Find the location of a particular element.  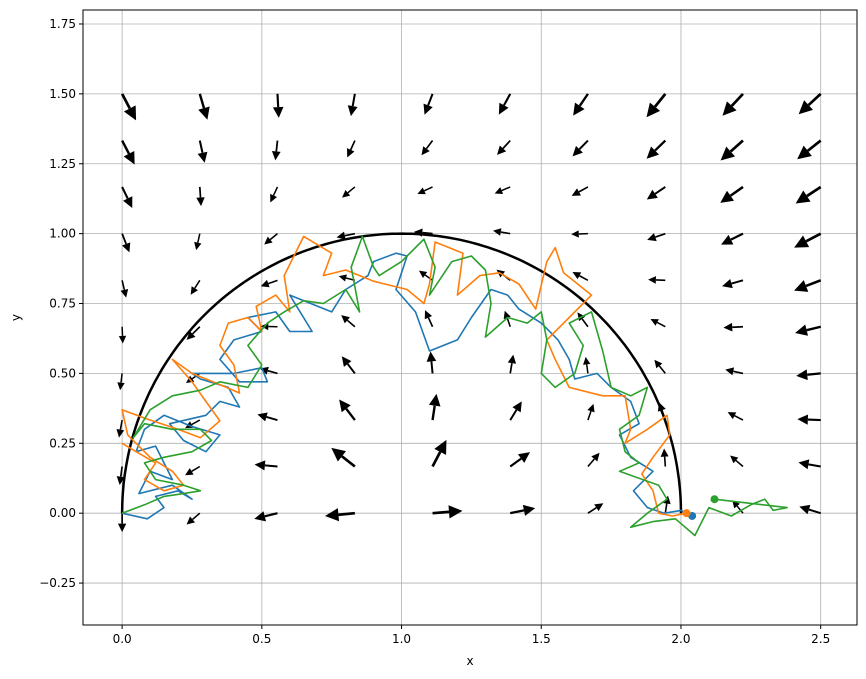

y-tick-label: 1.00 is located at coordinates (62, 234).